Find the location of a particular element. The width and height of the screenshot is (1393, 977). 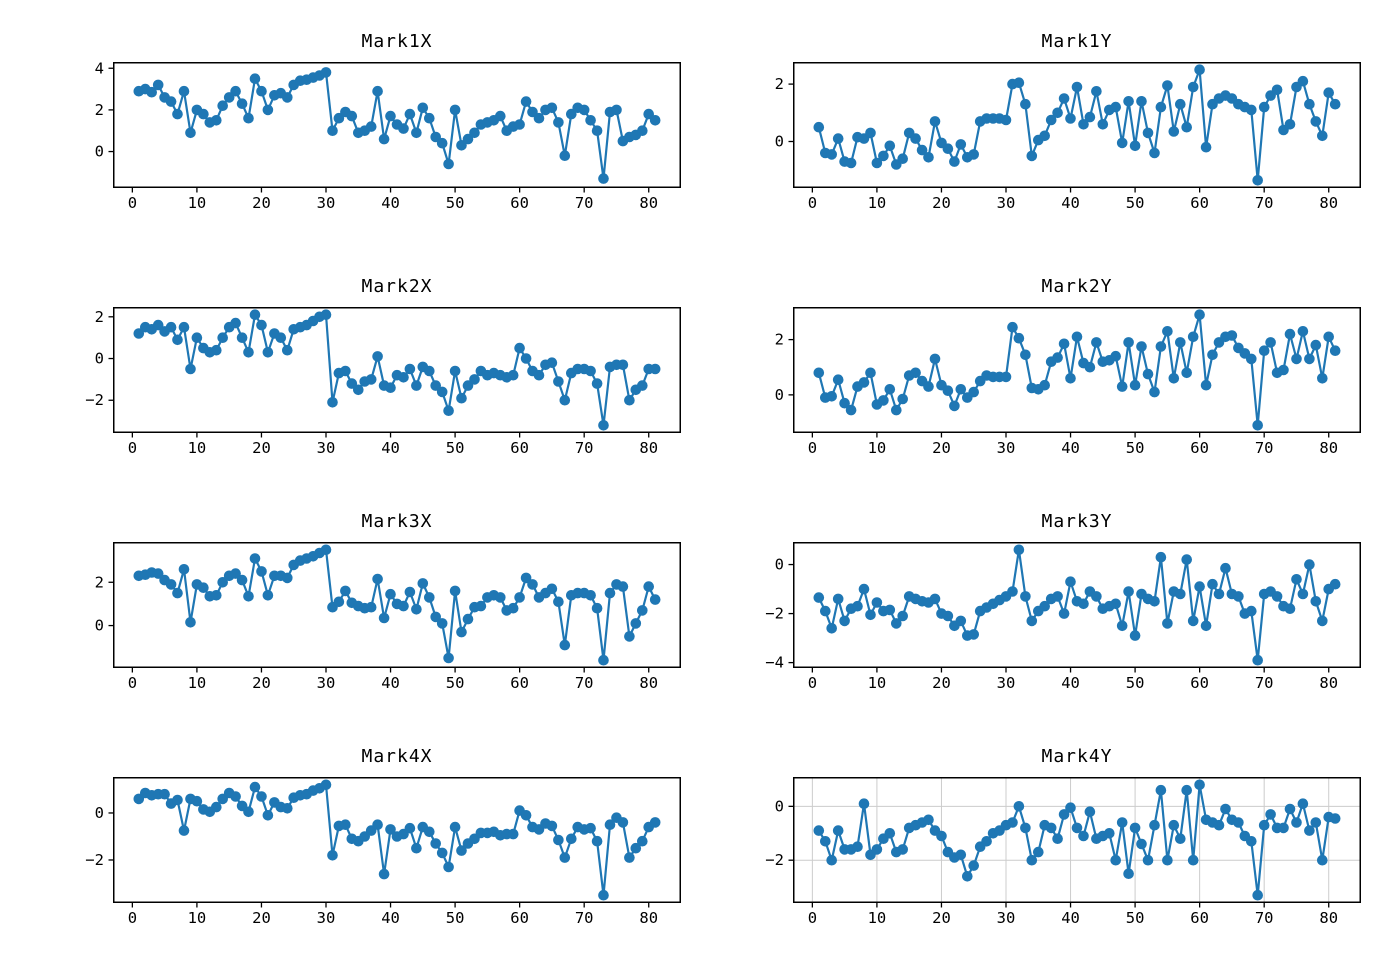

chart-plot-area: 0 10 20 30 40 50 60 70 80 −2 0 2 is located at coordinates (383, 382).